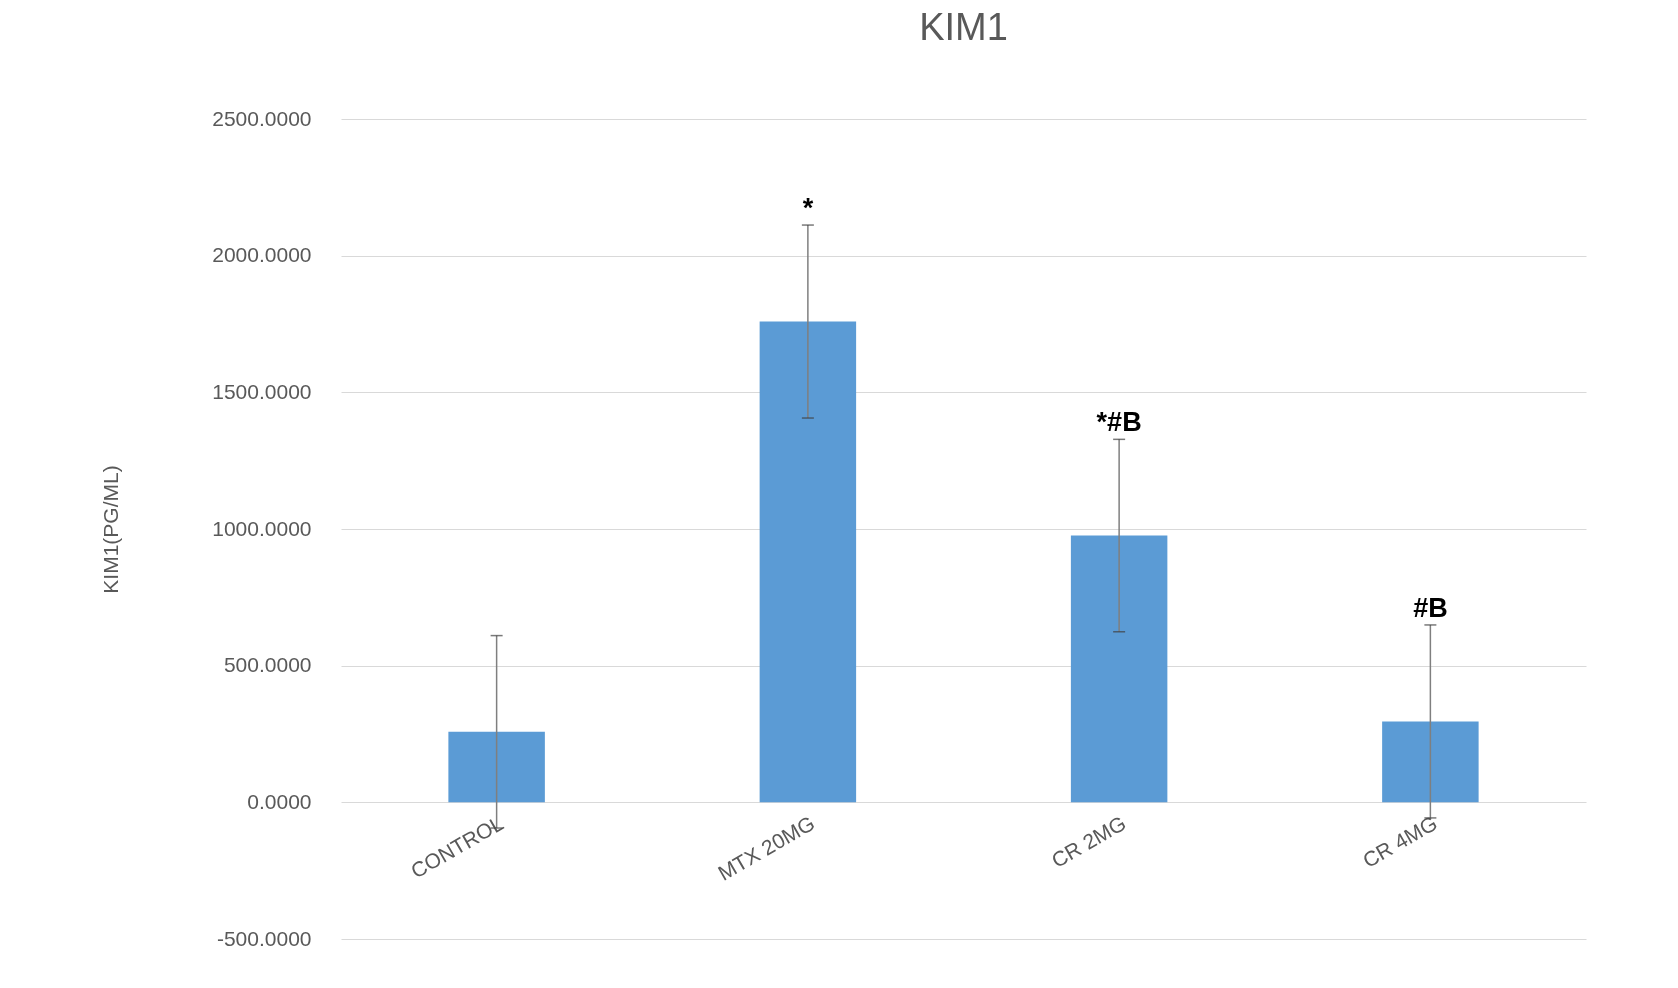  What do you see at coordinates (262, 118) in the screenshot?
I see `y-tick-label: 2500.0000` at bounding box center [262, 118].